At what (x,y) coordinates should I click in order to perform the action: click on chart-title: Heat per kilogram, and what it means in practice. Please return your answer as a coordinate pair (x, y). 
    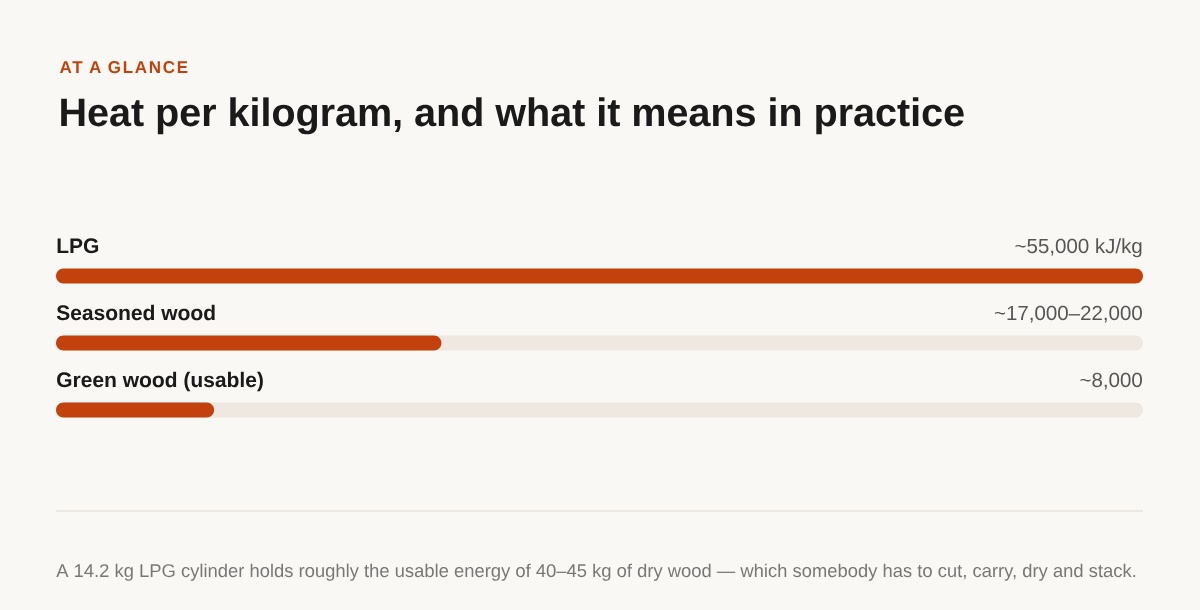
    Looking at the image, I should click on (512, 116).